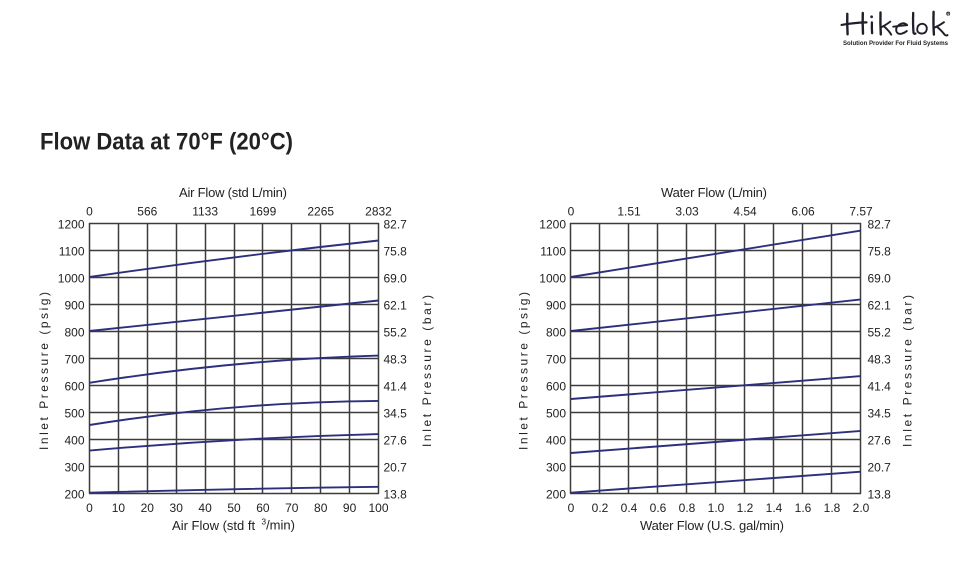  Describe the element at coordinates (803, 211) in the screenshot. I see `svg-text: 6.06` at that location.